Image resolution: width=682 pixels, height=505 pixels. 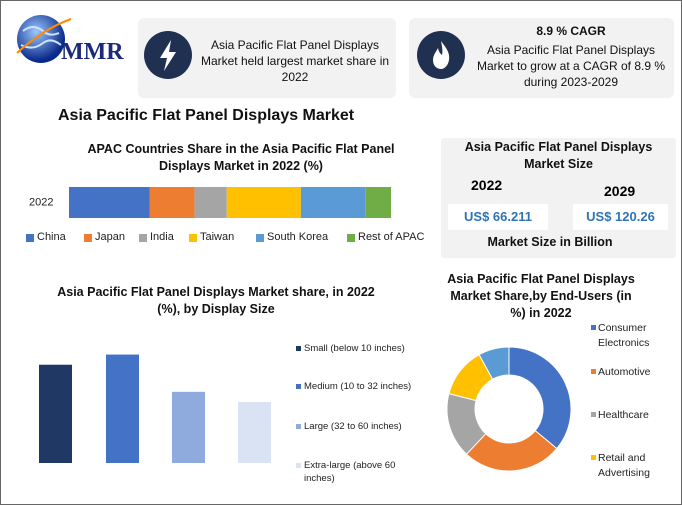 What do you see at coordinates (92, 52) in the screenshot?
I see `logo-text: MMR` at bounding box center [92, 52].